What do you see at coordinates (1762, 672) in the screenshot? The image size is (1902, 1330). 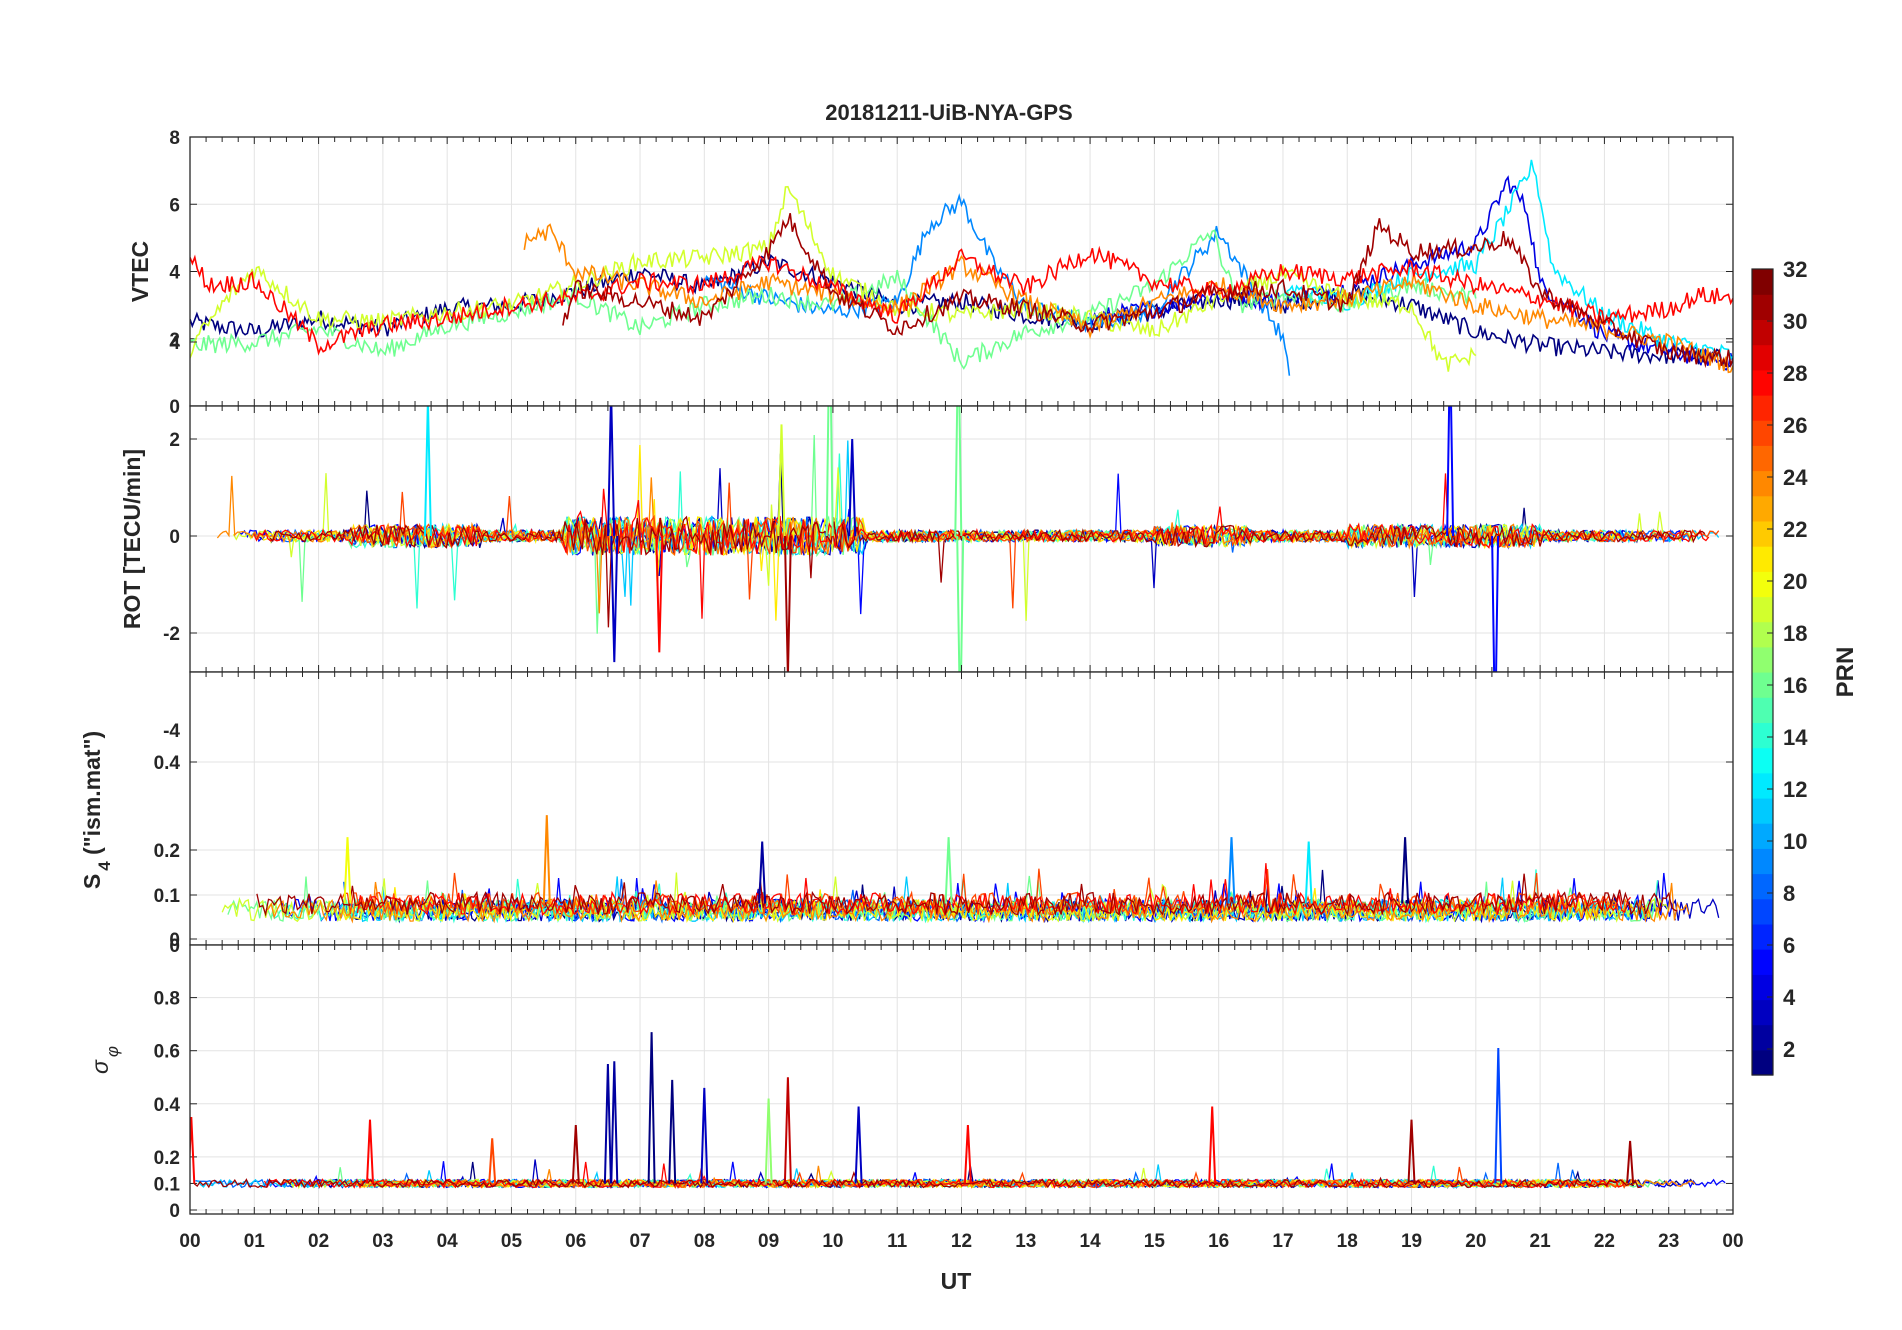 I see `colorbar-frame` at bounding box center [1762, 672].